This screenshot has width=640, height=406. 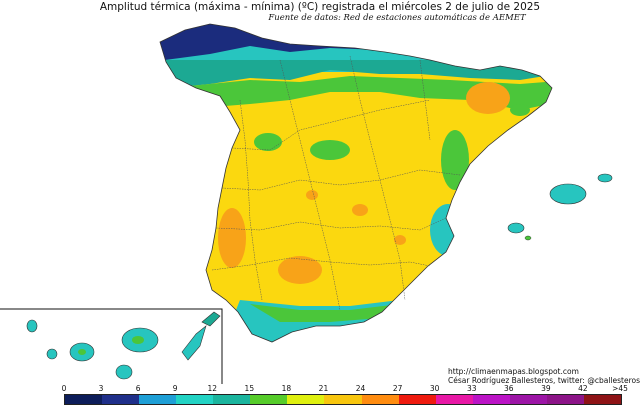 What do you see at coordinates (323, 388) in the screenshot?
I see `legend-tick-label: 21` at bounding box center [323, 388].